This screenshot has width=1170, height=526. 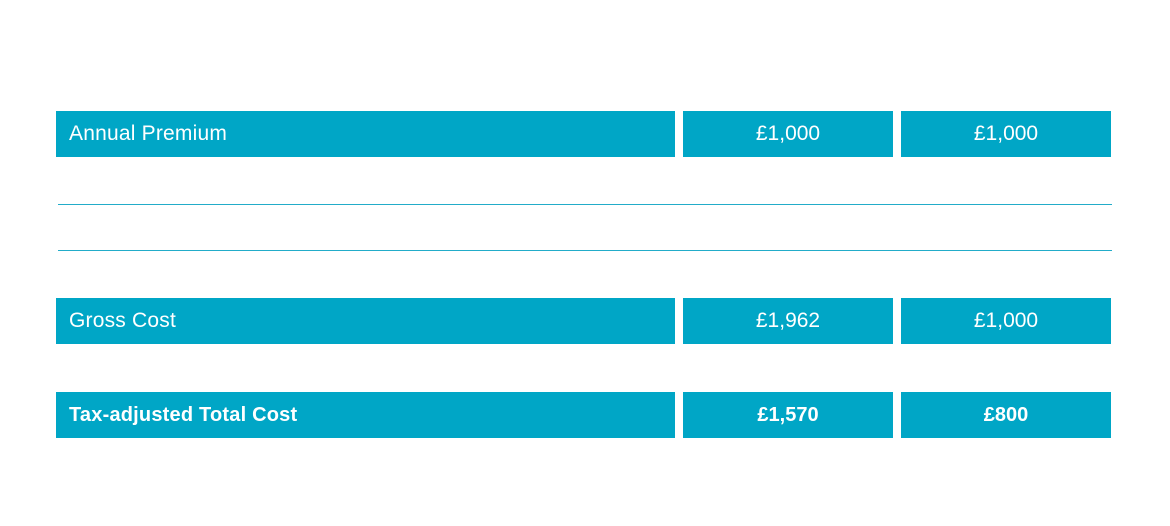 What do you see at coordinates (788, 321) in the screenshot?
I see `row-value-column-1: £1,962` at bounding box center [788, 321].